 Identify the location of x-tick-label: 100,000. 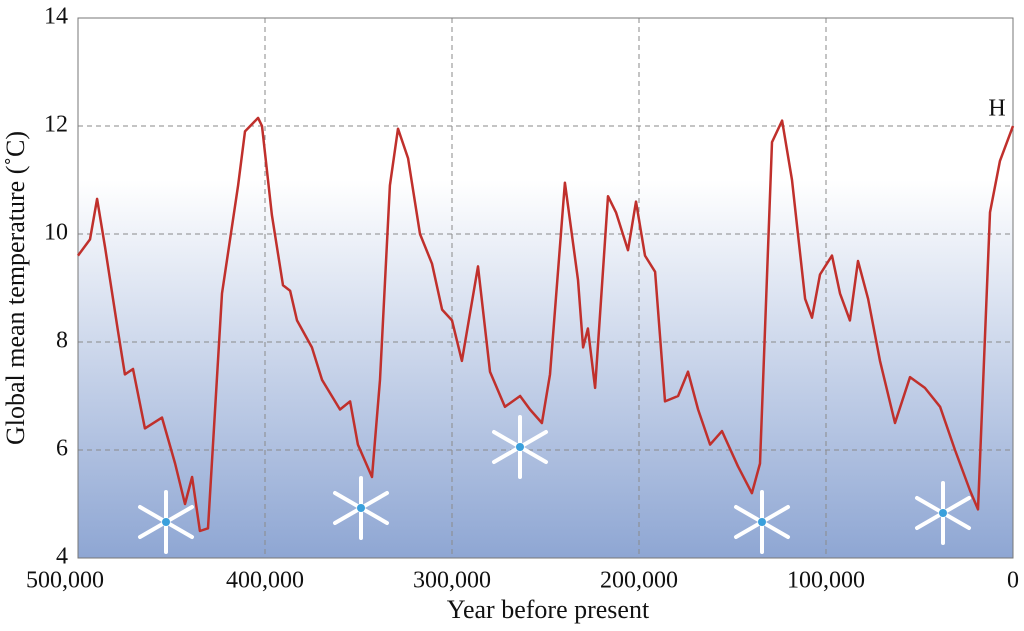
(826, 581).